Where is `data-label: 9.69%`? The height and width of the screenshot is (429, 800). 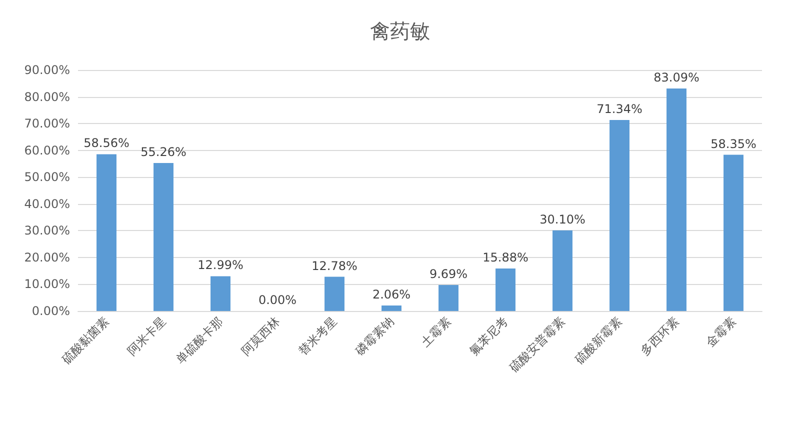
data-label: 9.69% is located at coordinates (448, 274).